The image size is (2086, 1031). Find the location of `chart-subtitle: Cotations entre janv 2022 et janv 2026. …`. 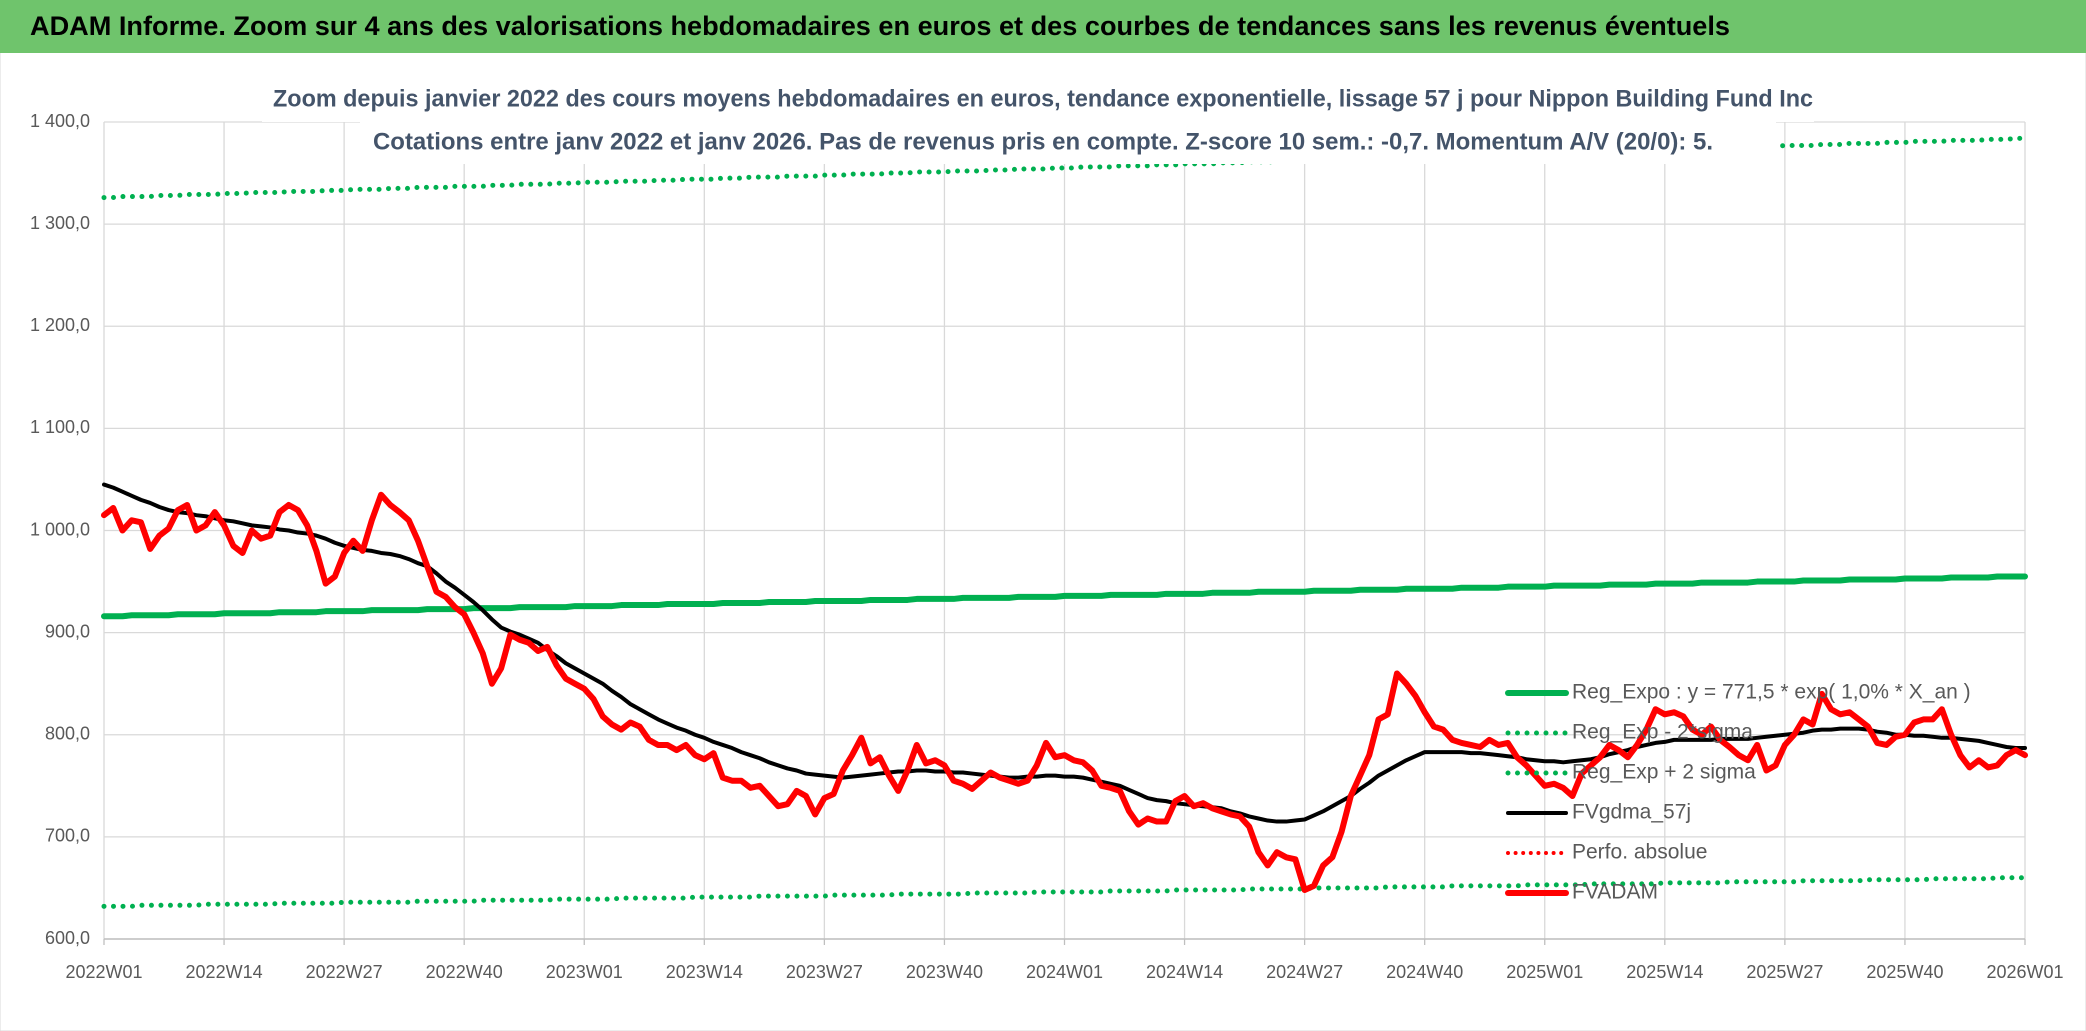

chart-subtitle: Cotations entre janv 2022 et janv 2026. … is located at coordinates (1043, 141).